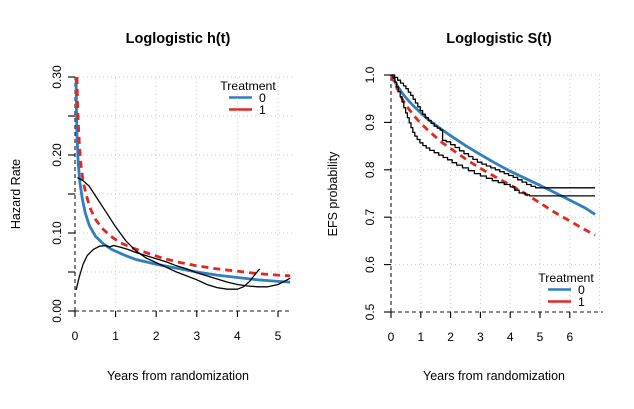  I want to click on kaplan-meier-treatment-0-curve, so click(493, 131).